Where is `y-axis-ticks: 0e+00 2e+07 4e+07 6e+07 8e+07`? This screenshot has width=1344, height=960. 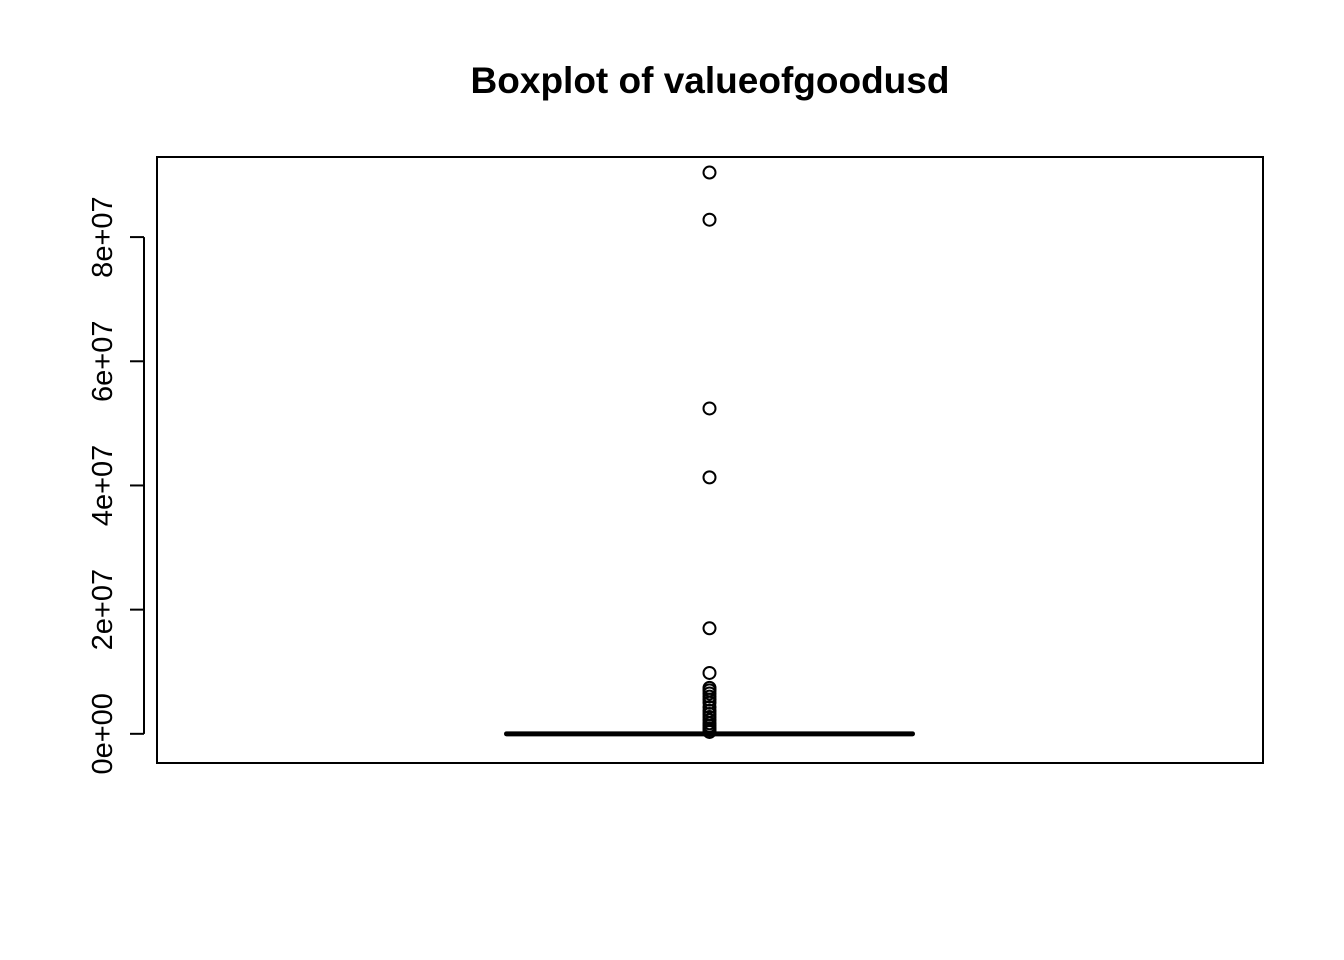 y-axis-ticks: 0e+00 2e+07 4e+07 6e+07 8e+07 is located at coordinates (115, 485).